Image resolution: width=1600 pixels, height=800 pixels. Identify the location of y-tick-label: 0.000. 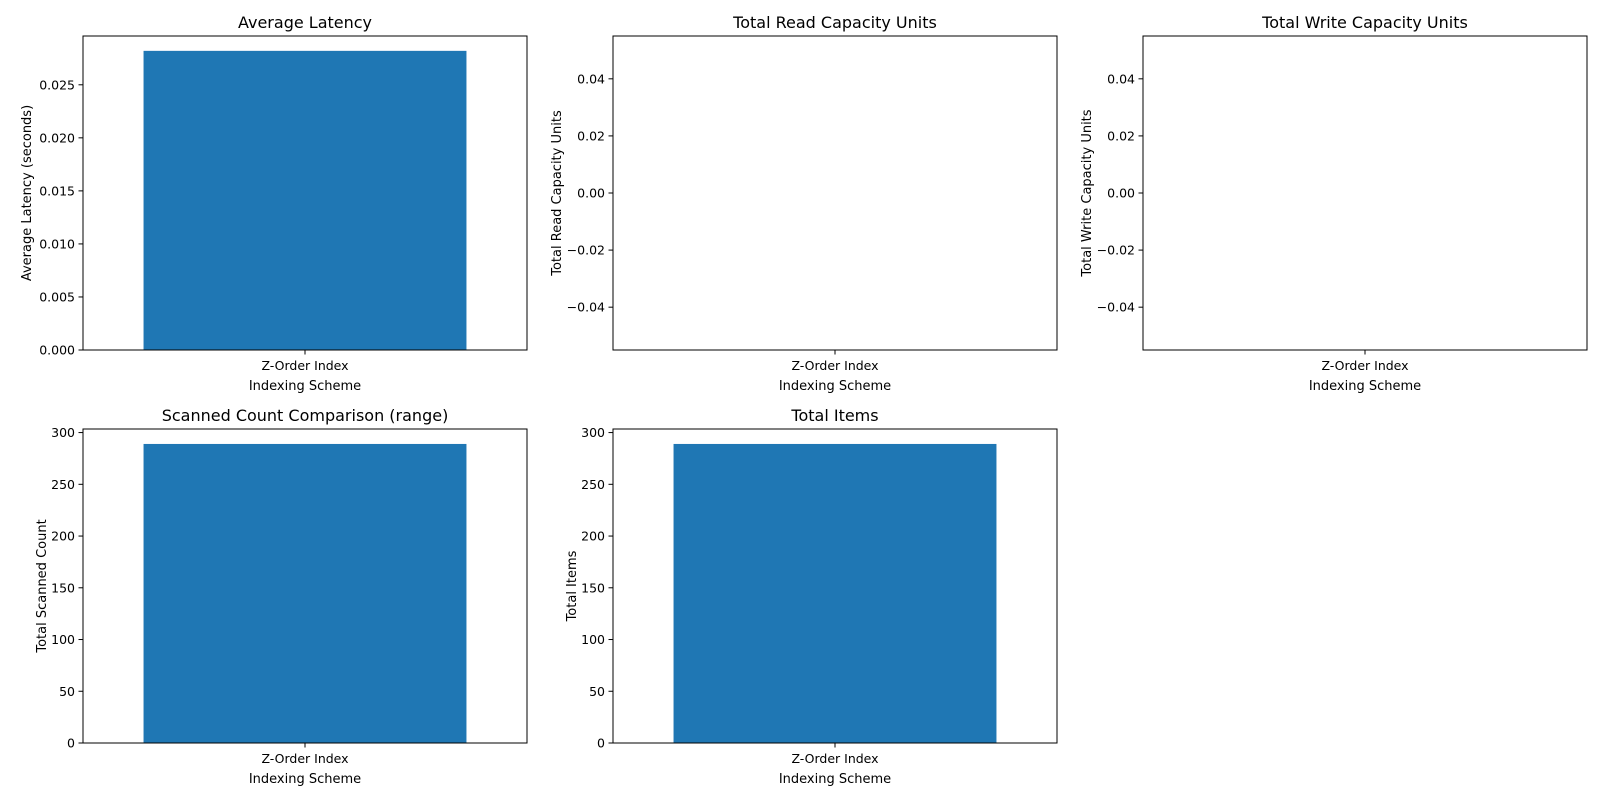
(57, 350).